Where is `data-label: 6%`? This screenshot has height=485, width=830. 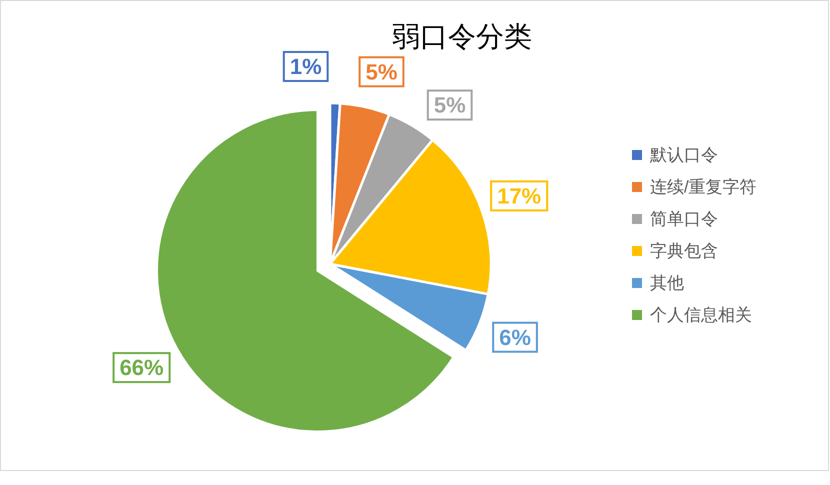
data-label: 6% is located at coordinates (515, 337).